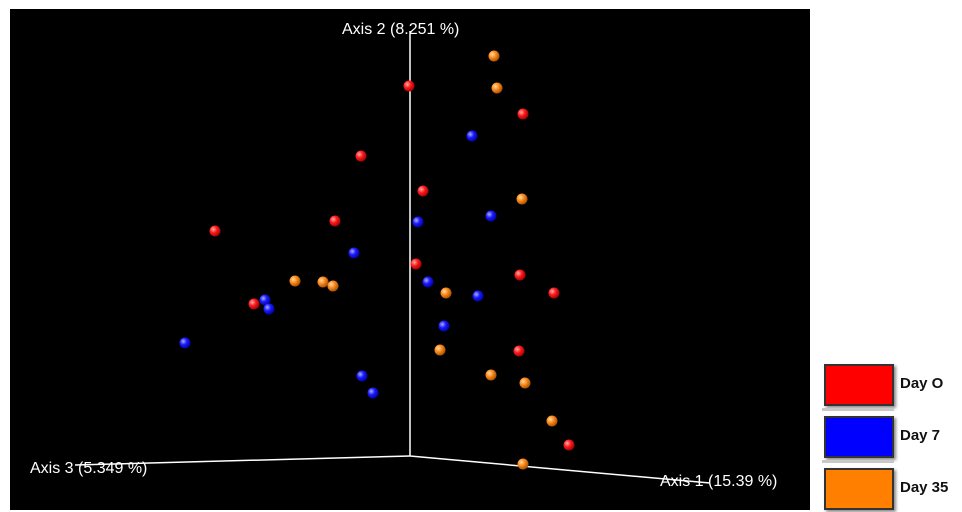 The image size is (962, 512). Describe the element at coordinates (88, 468) in the screenshot. I see `axis-3-label: Axis 3 (5.349 %)` at that location.